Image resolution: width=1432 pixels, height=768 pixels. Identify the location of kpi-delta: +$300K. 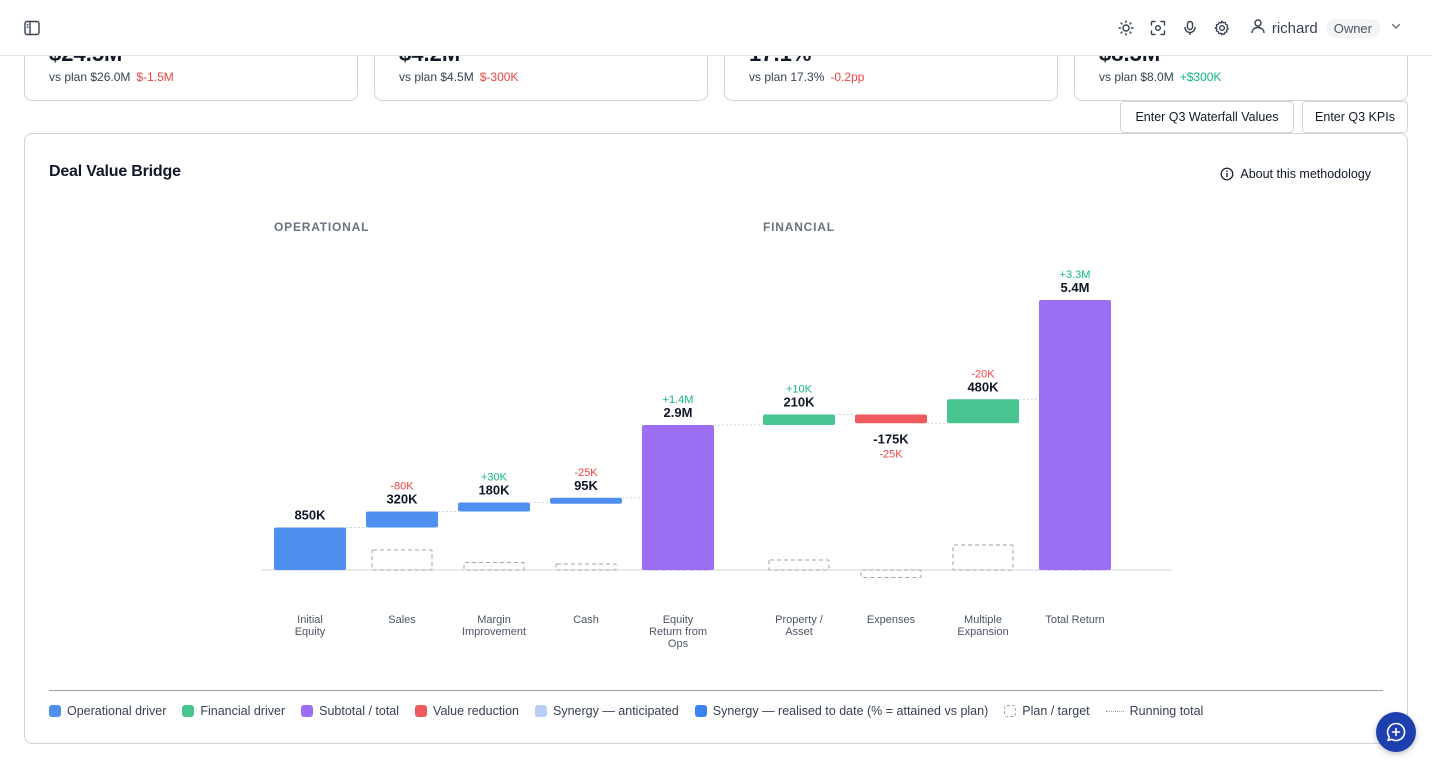
(1200, 77).